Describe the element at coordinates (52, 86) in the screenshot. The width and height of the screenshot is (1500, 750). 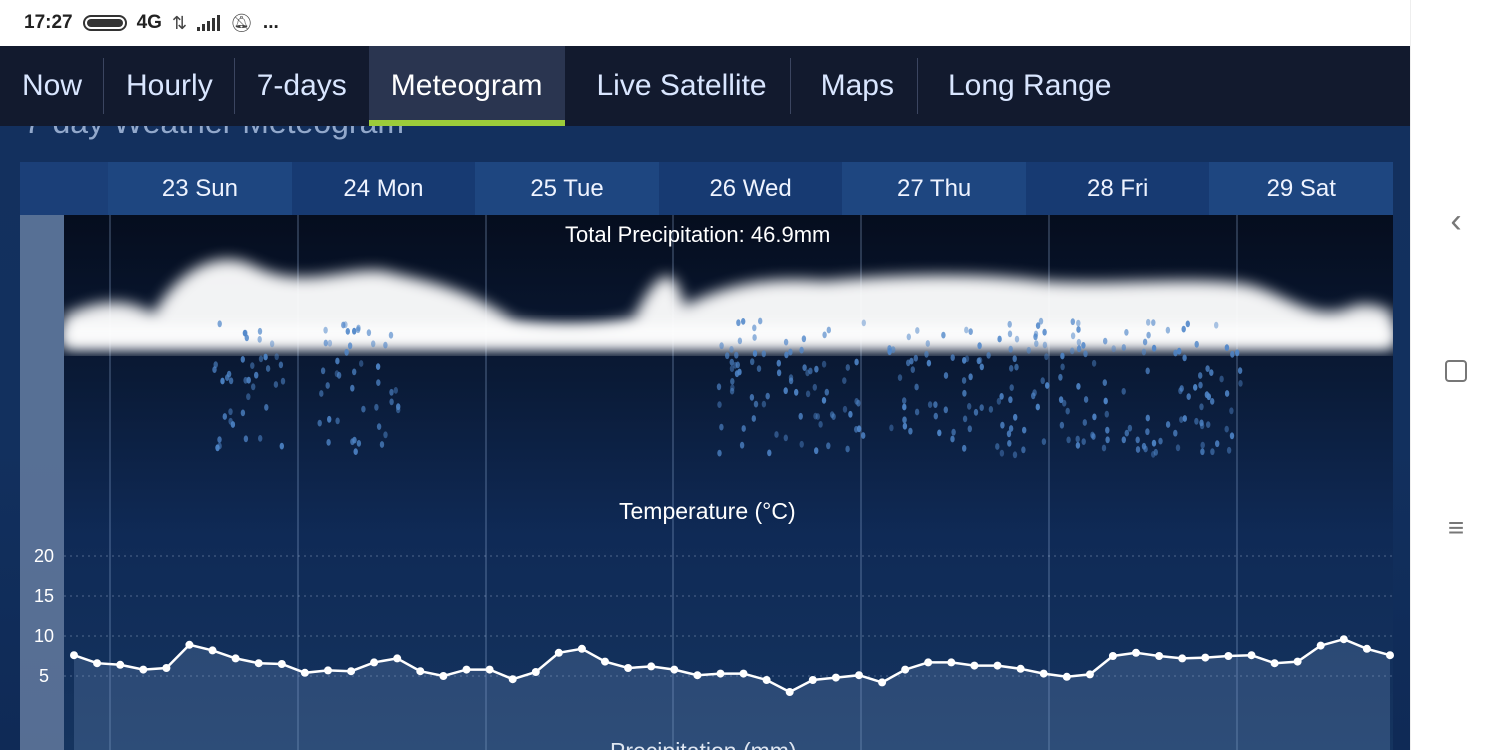
I see `tab-now: Now` at that location.